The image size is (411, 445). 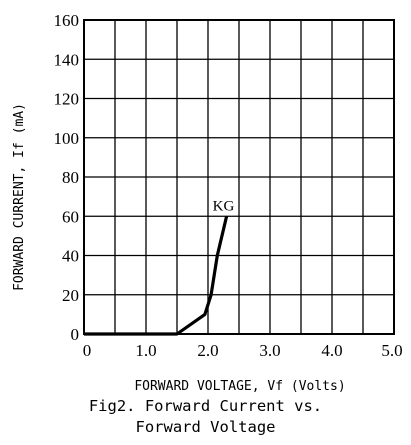 What do you see at coordinates (67, 59) in the screenshot?
I see `y-tick-label: 140` at bounding box center [67, 59].